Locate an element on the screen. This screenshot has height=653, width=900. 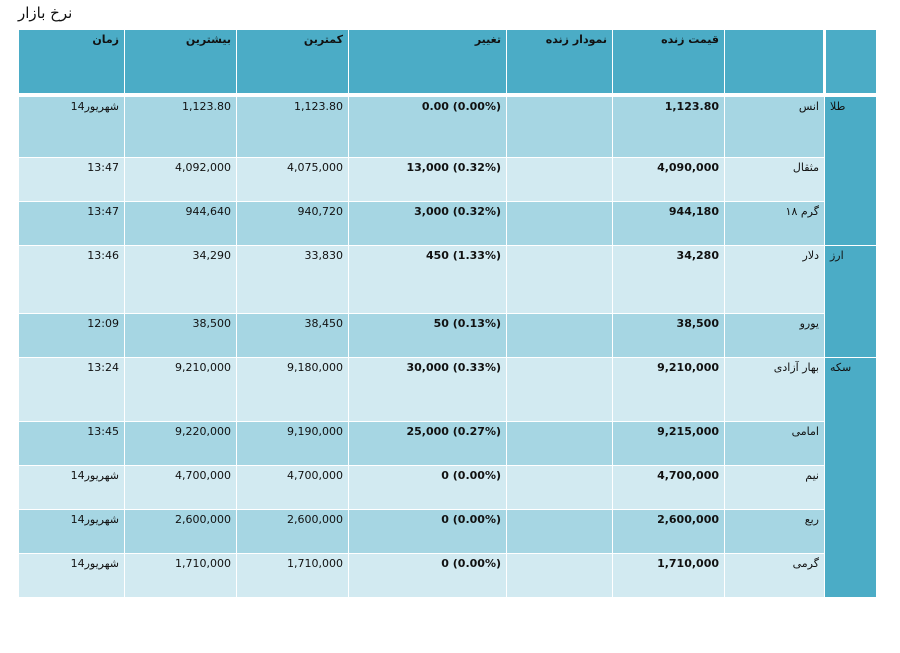
item-name-cell: مثقال is located at coordinates (774, 179).